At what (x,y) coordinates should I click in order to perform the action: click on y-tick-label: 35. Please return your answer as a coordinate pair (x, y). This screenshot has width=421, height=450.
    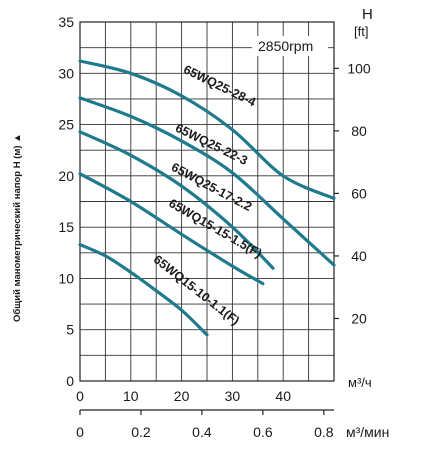
    Looking at the image, I should click on (66, 22).